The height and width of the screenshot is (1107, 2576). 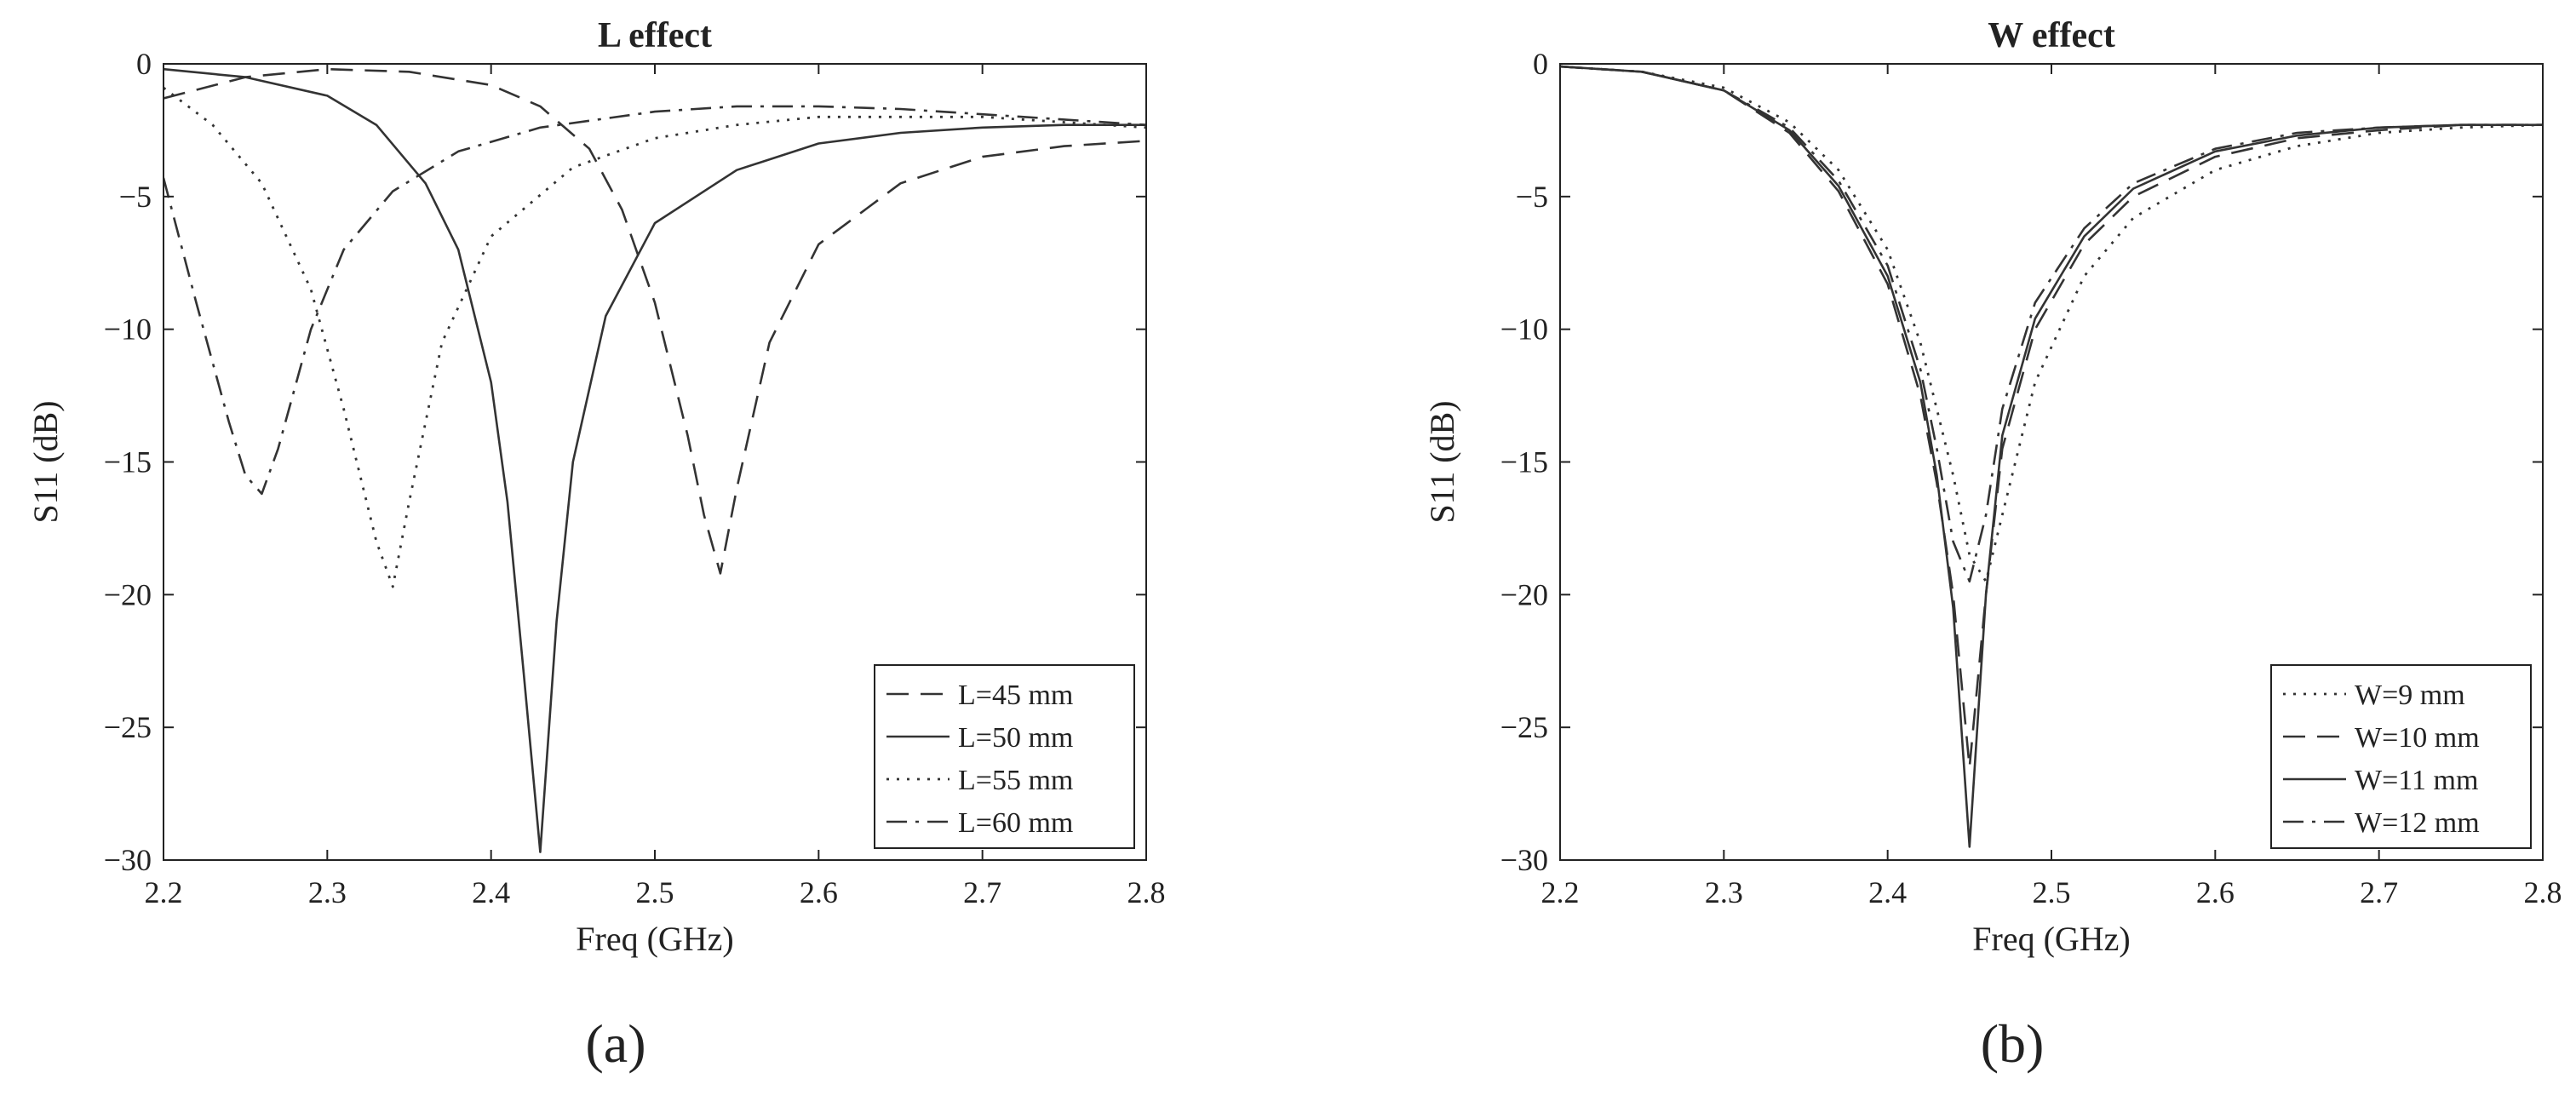 What do you see at coordinates (615, 1043) in the screenshot?
I see `panel-label-a: (a)` at bounding box center [615, 1043].